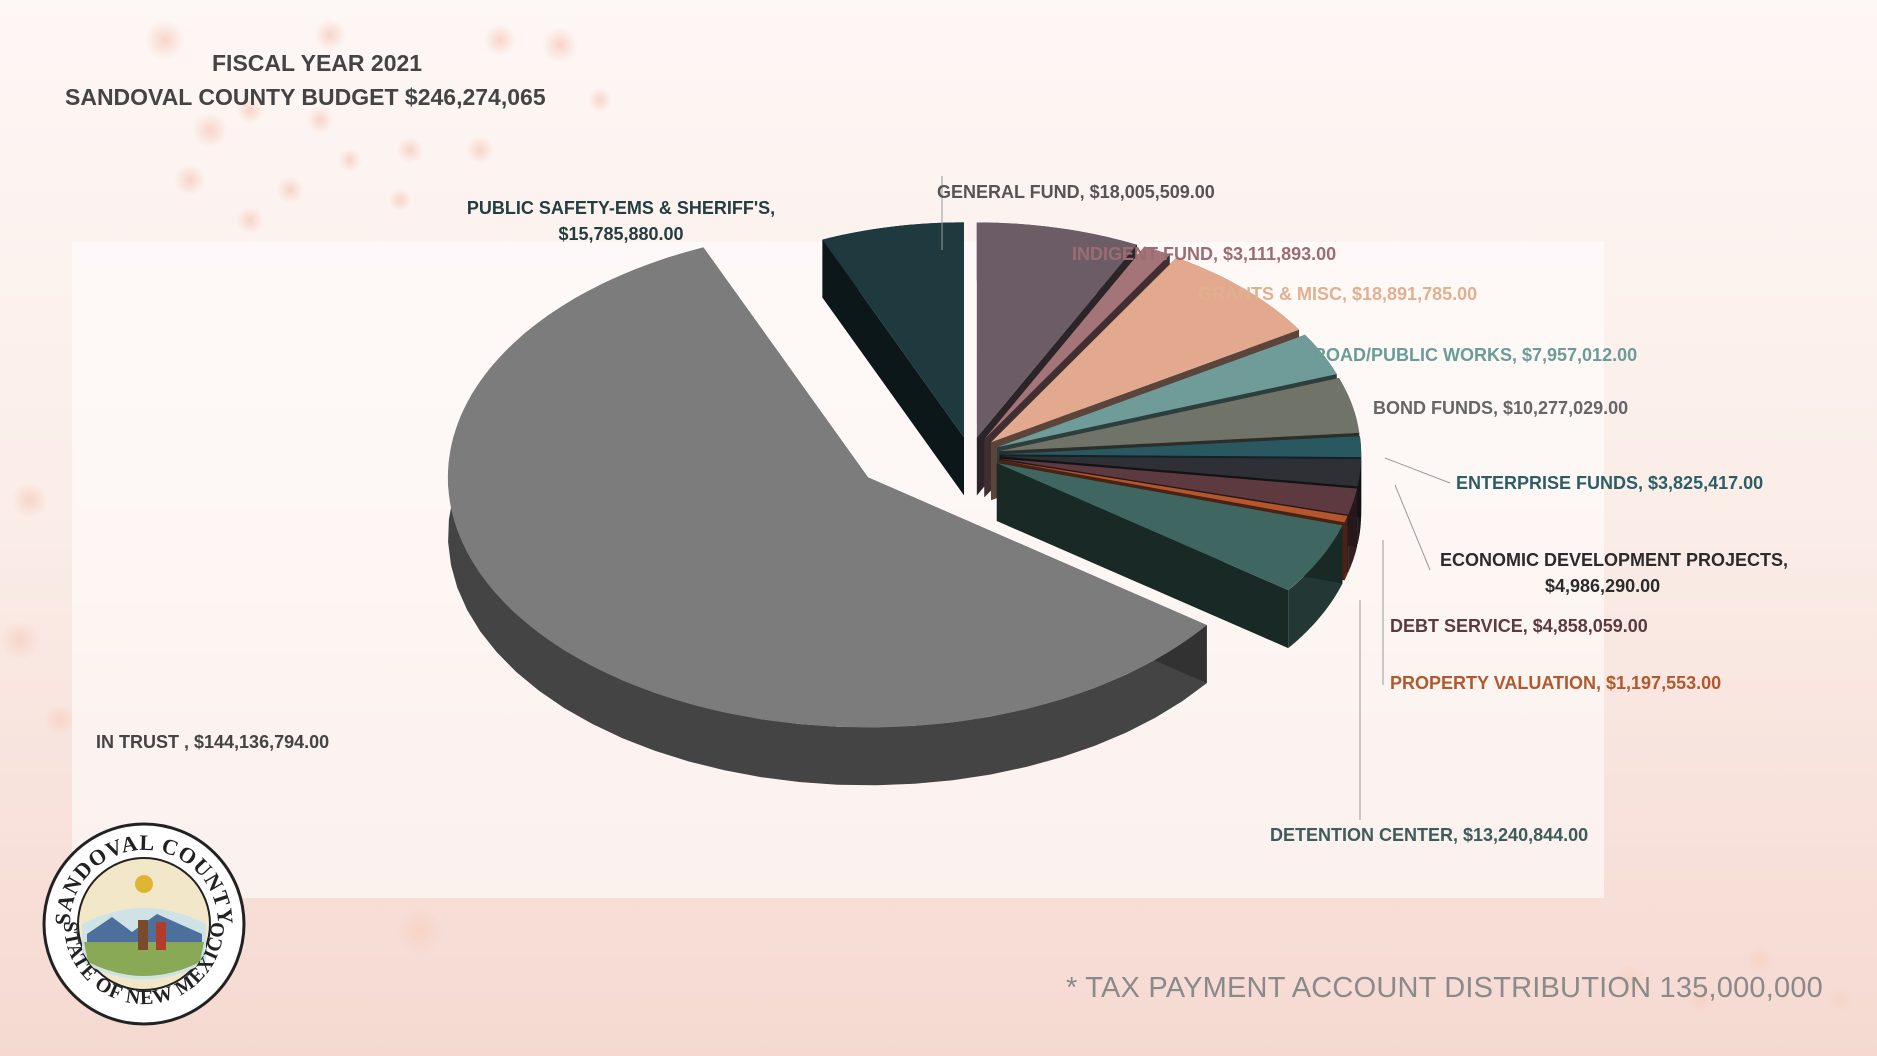  What do you see at coordinates (1519, 626) in the screenshot?
I see `slice-label-7: DEBT SERVICE, $4,858,059.00` at bounding box center [1519, 626].